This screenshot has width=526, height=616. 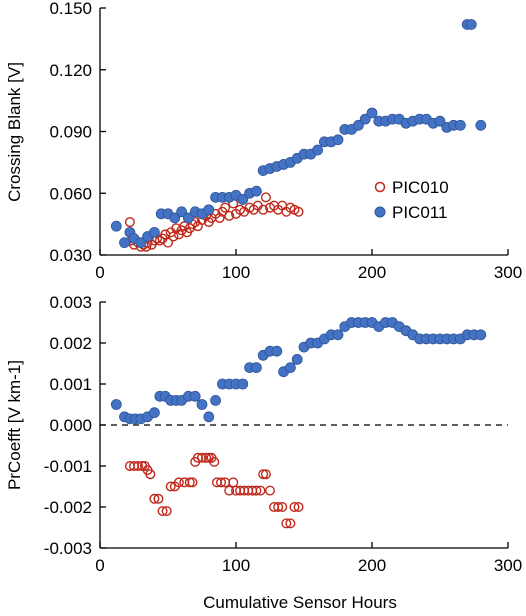 What do you see at coordinates (300, 602) in the screenshot?
I see `bottom-x-axis-title: Cumulative Sensor Hours` at bounding box center [300, 602].